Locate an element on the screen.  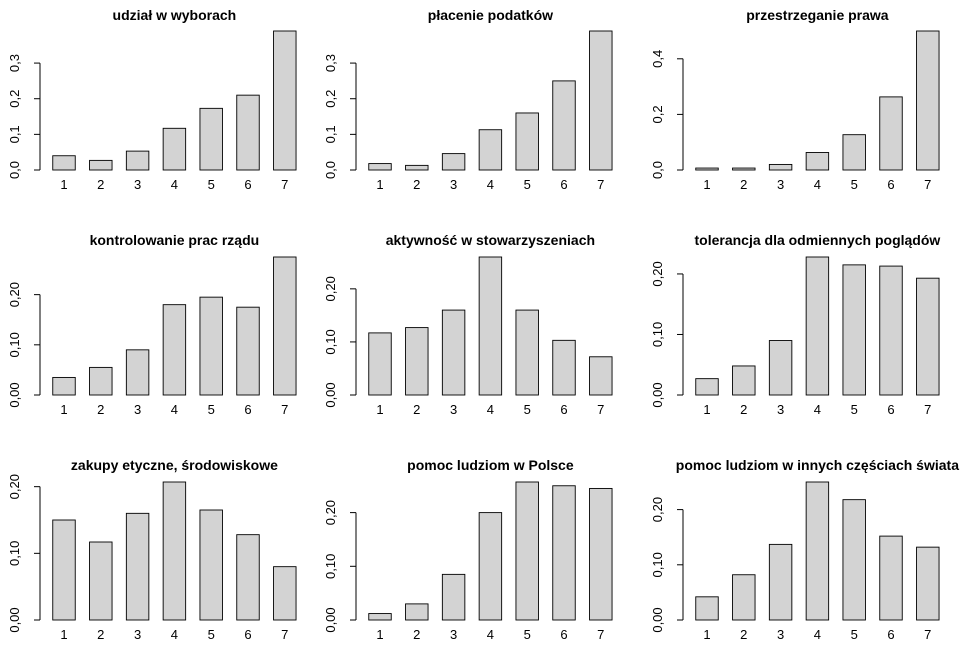
chart-title: aktywność w stowarzyszeniach is located at coordinates (490, 240).